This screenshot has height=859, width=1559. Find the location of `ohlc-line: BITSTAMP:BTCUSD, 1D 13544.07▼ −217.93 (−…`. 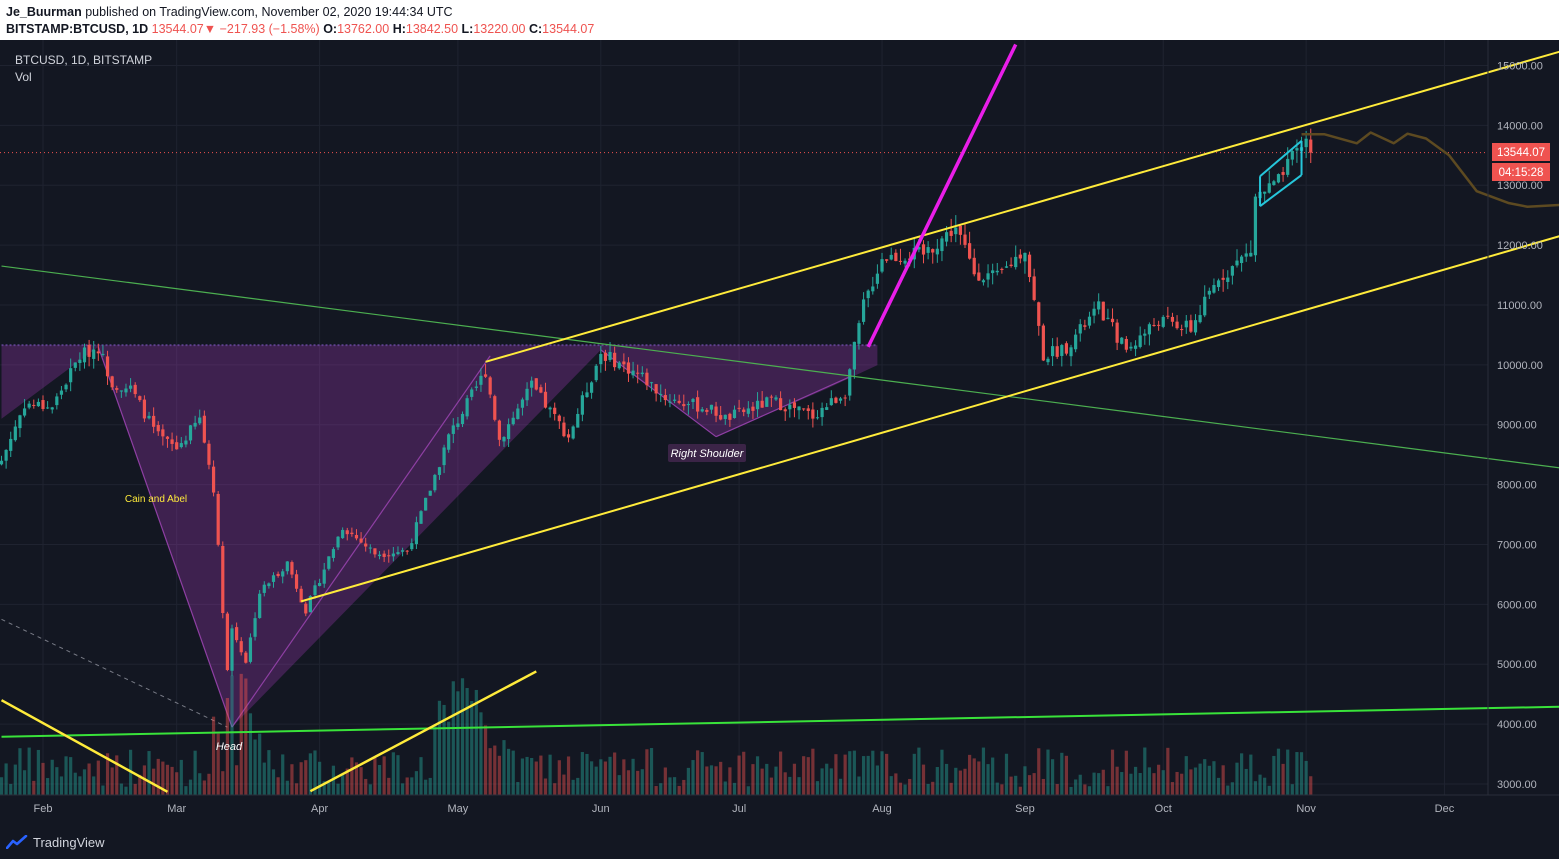

ohlc-line: BITSTAMP:BTCUSD, 1D 13544.07▼ −217.93 (−… is located at coordinates (300, 29).